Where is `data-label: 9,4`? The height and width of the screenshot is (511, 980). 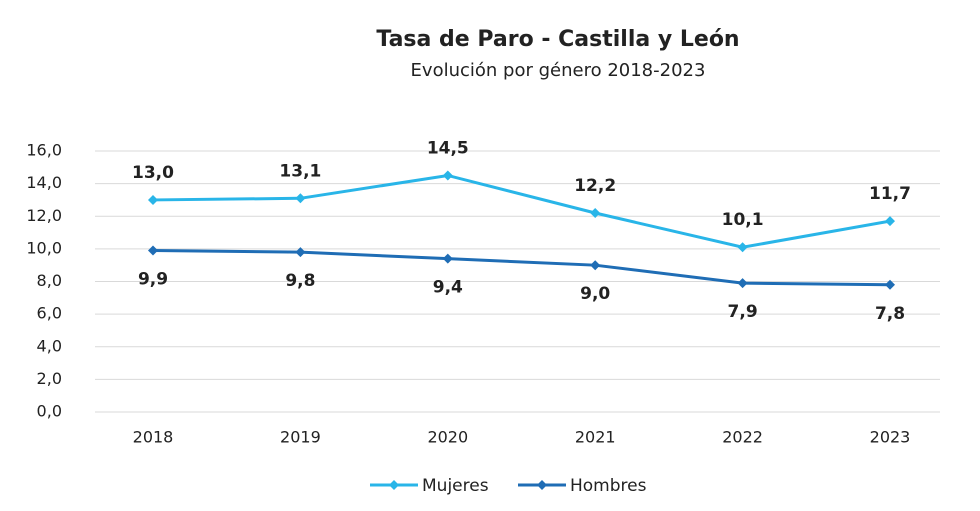
data-label: 9,4 is located at coordinates (448, 288).